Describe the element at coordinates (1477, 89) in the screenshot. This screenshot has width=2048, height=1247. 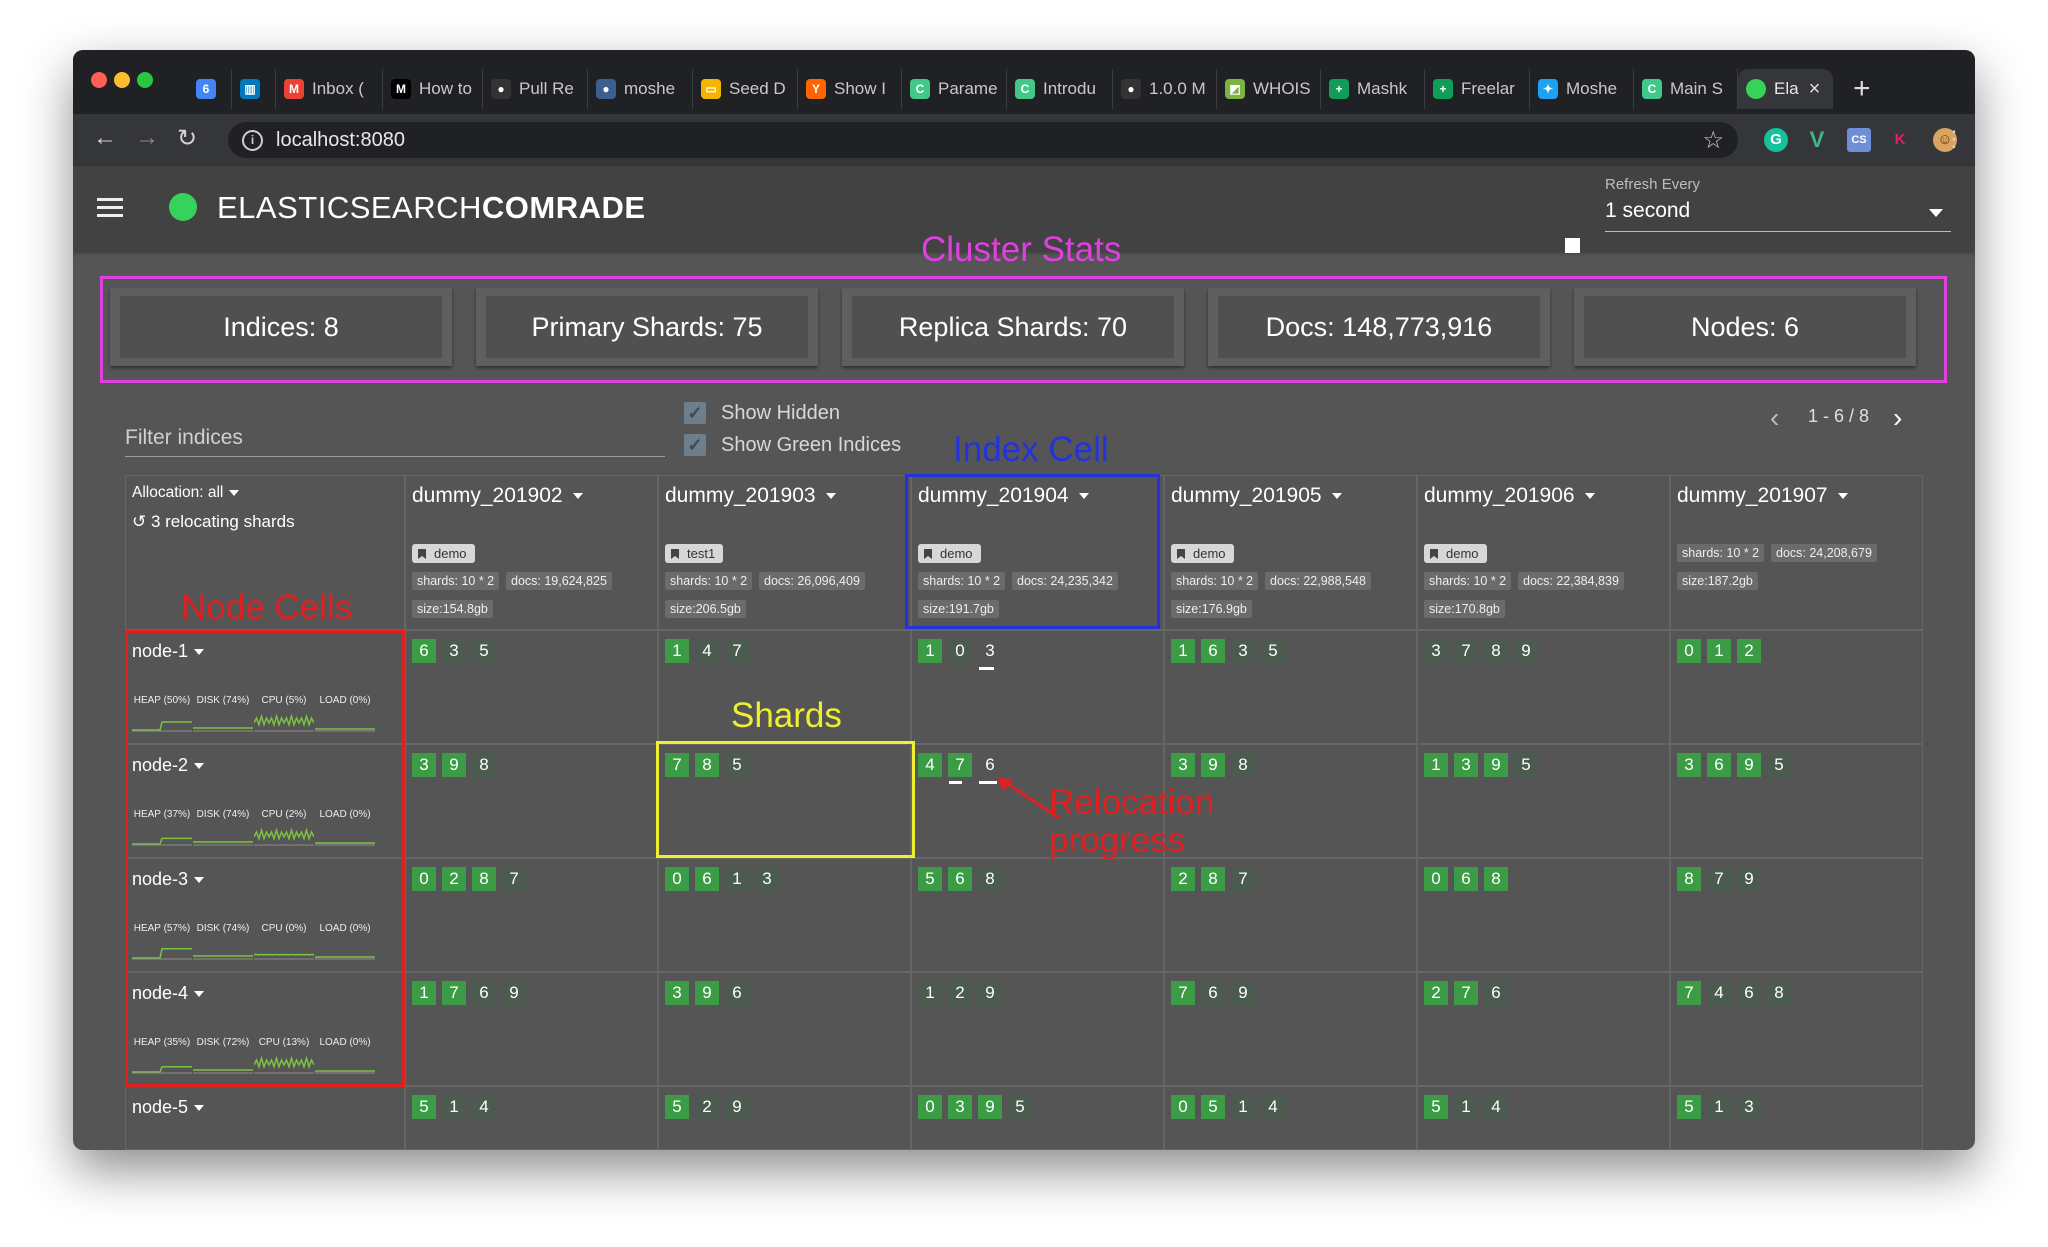
I see `browser-tab: + Freelar` at that location.